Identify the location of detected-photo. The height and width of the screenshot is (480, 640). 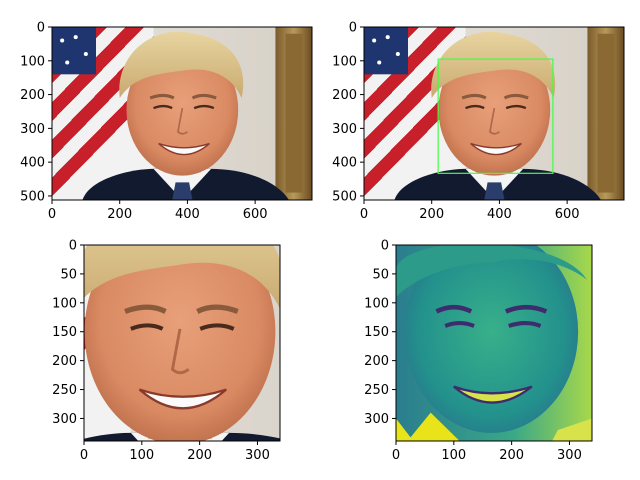
(494, 113).